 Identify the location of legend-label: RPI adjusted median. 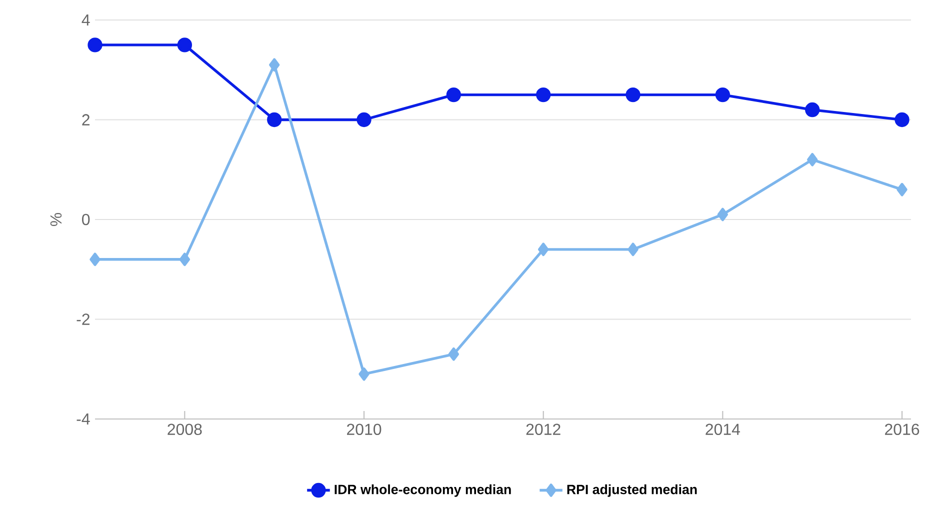
(632, 490).